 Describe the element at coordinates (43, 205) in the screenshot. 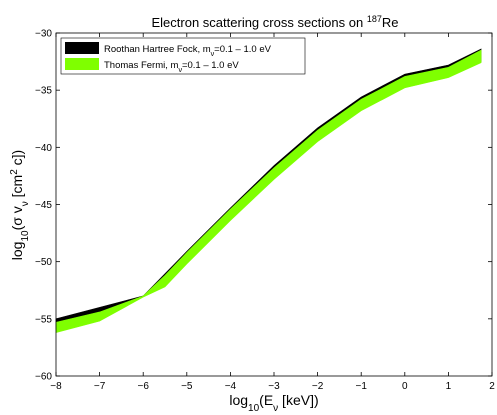

I see `y-tick-label: −45` at that location.